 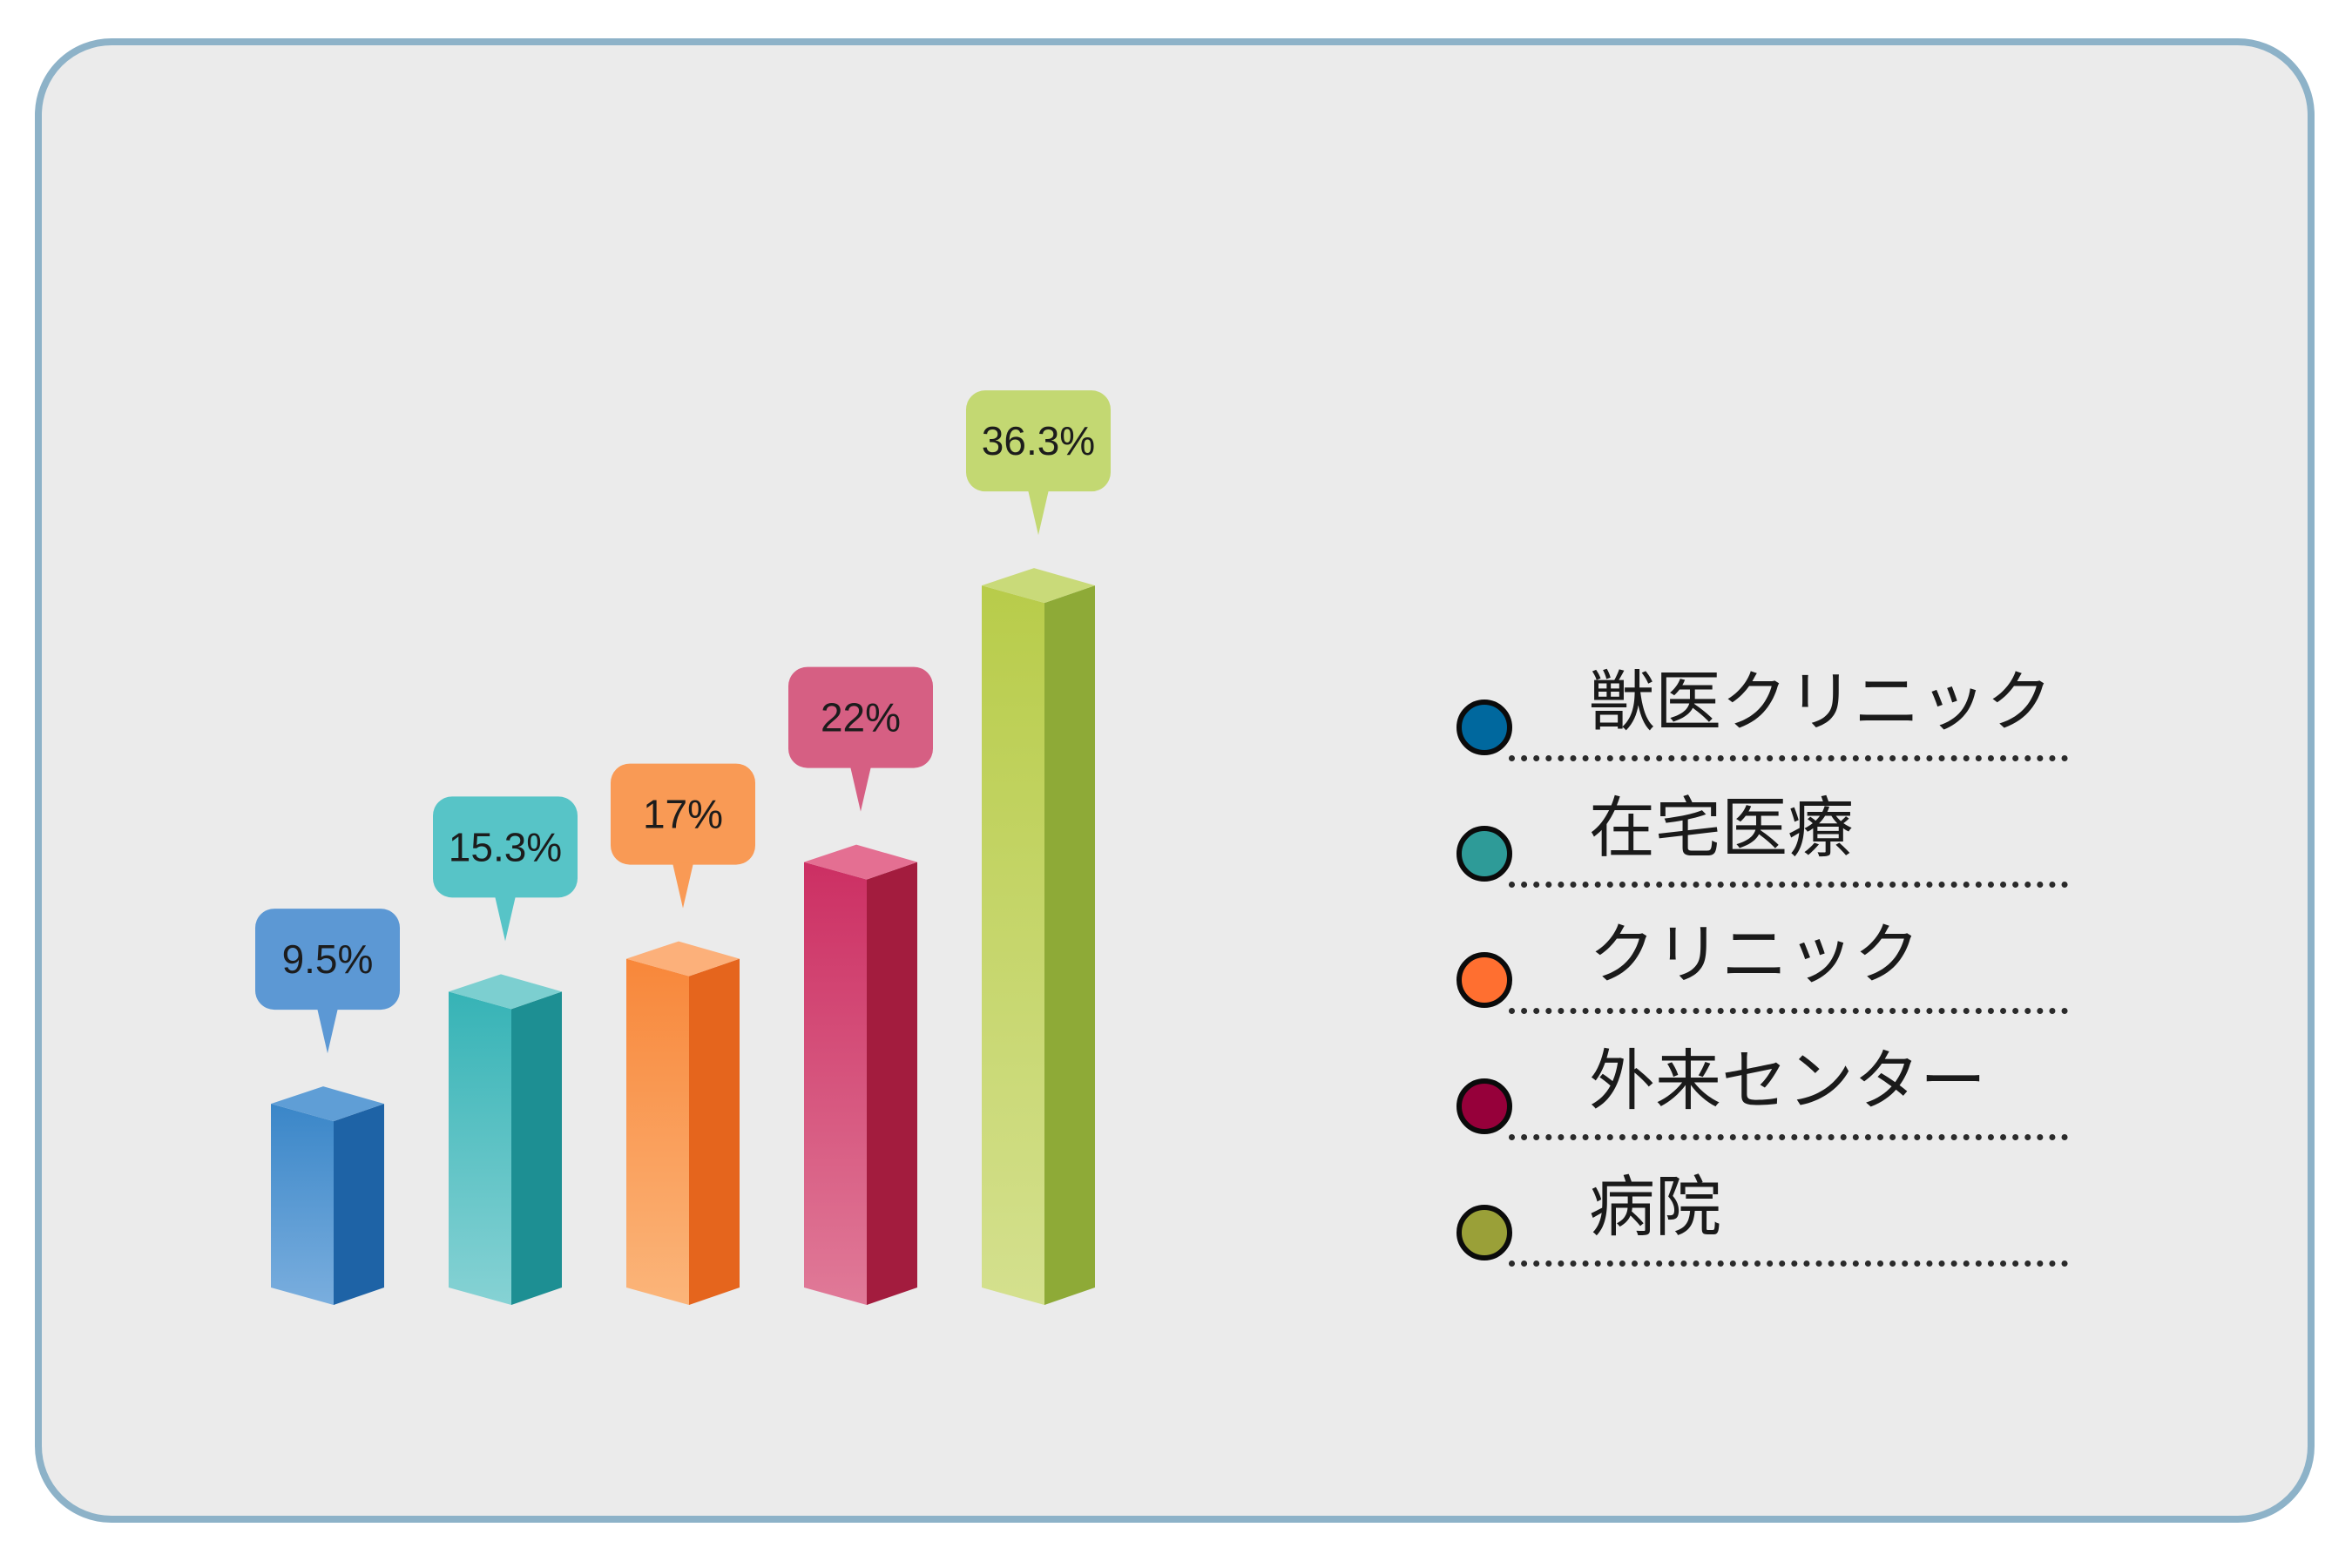 I want to click on legend-item-hospital: 病院, so click(x=1762, y=1213).